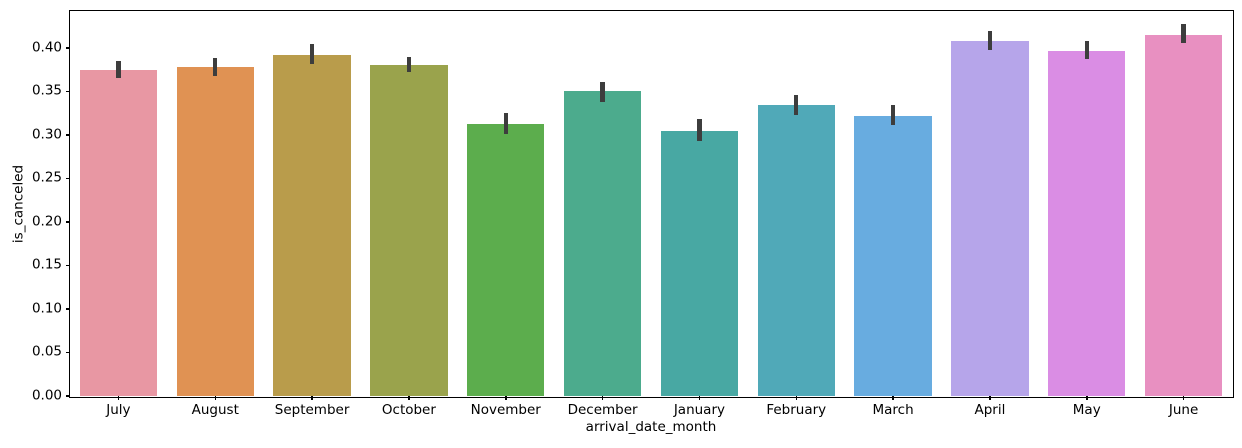  Describe the element at coordinates (46, 47) in the screenshot. I see `y-tick-label-0.40: 0.40` at that location.